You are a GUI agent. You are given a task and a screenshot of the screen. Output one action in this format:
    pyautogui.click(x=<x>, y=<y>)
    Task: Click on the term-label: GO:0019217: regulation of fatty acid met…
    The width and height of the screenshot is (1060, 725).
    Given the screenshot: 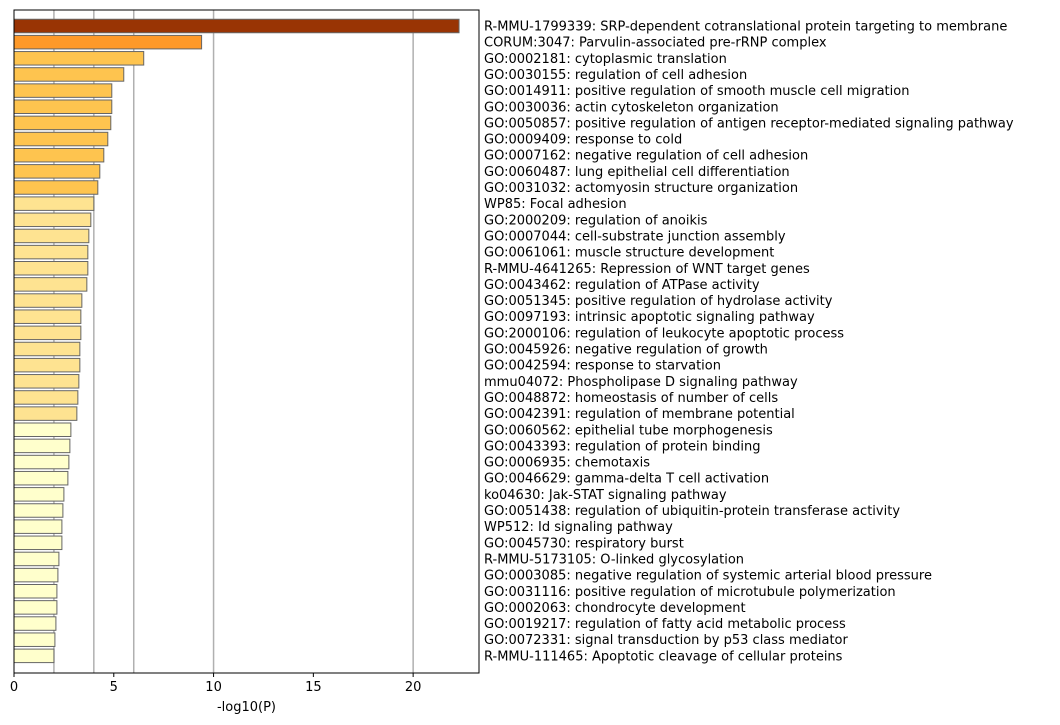 What is the action you would take?
    pyautogui.click(x=665, y=624)
    